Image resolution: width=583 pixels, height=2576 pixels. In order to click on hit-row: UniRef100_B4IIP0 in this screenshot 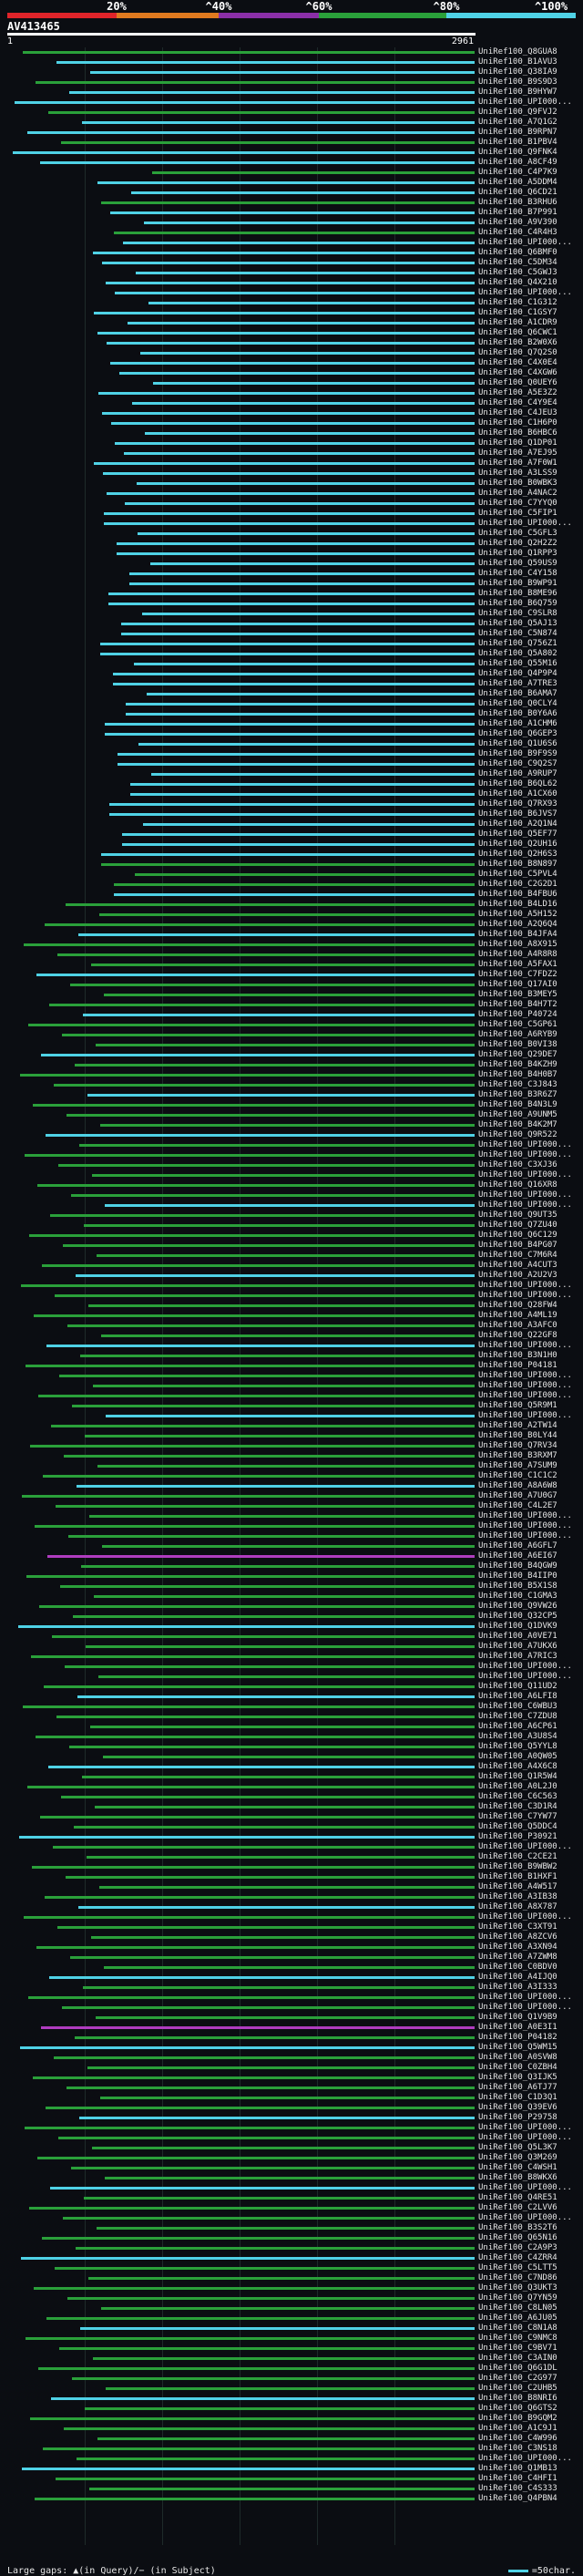, I will do `click(291, 1576)`.